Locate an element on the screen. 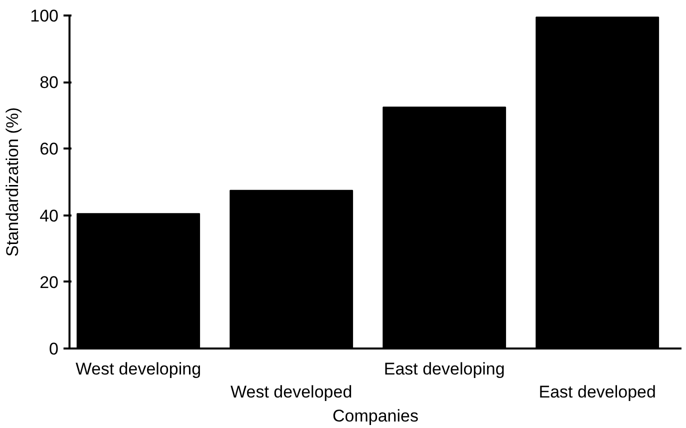  x-axis-title: Companies is located at coordinates (375, 416).